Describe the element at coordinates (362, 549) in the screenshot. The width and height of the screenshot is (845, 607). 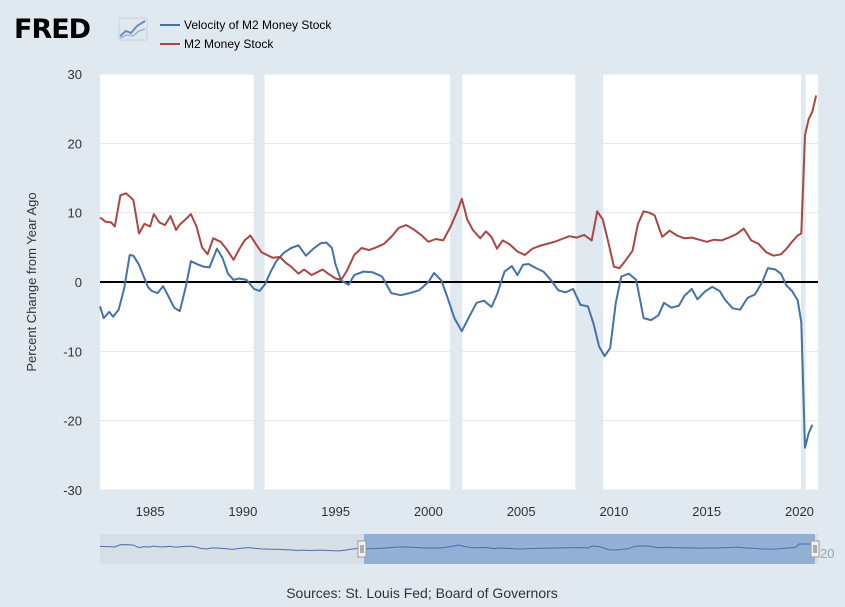
I see `navigator-left-handle` at that location.